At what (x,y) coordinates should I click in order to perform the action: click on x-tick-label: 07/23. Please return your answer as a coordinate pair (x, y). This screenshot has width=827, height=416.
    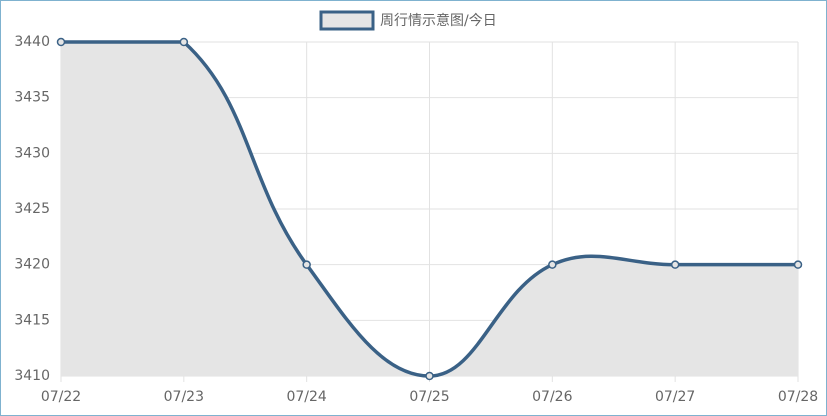
    Looking at the image, I should click on (184, 397).